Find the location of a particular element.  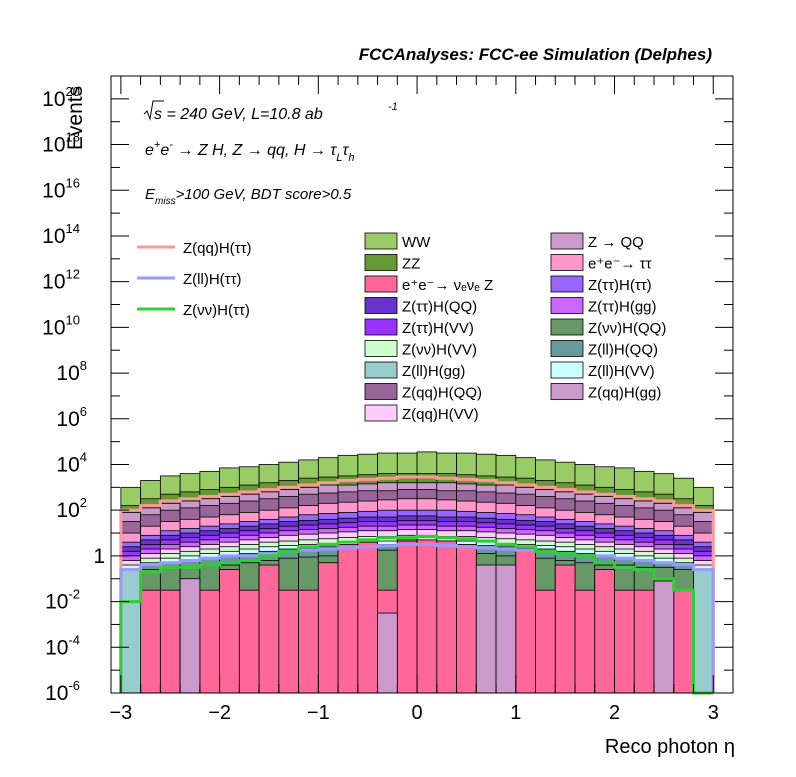

legend-label-z-qq-h-vv: Z(qq)H(VV) is located at coordinates (440, 414).